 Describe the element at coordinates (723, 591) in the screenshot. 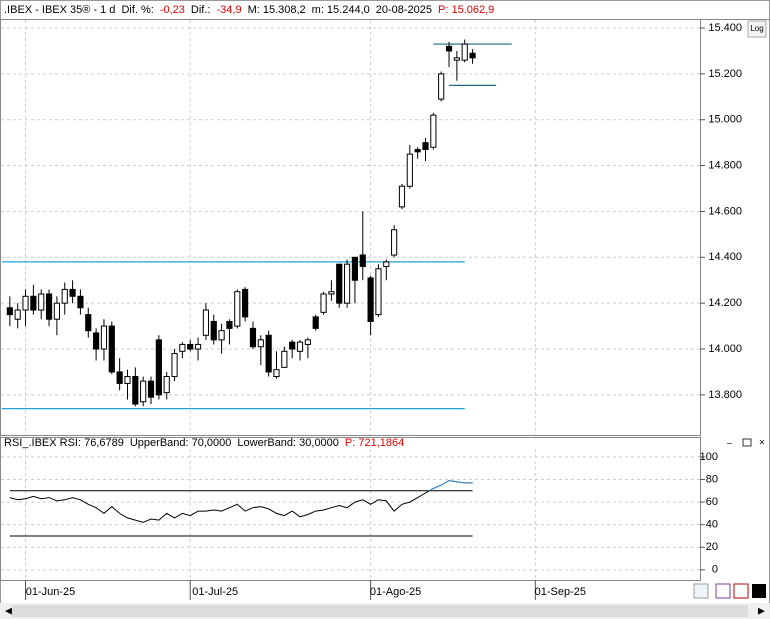

I see `save-button` at that location.